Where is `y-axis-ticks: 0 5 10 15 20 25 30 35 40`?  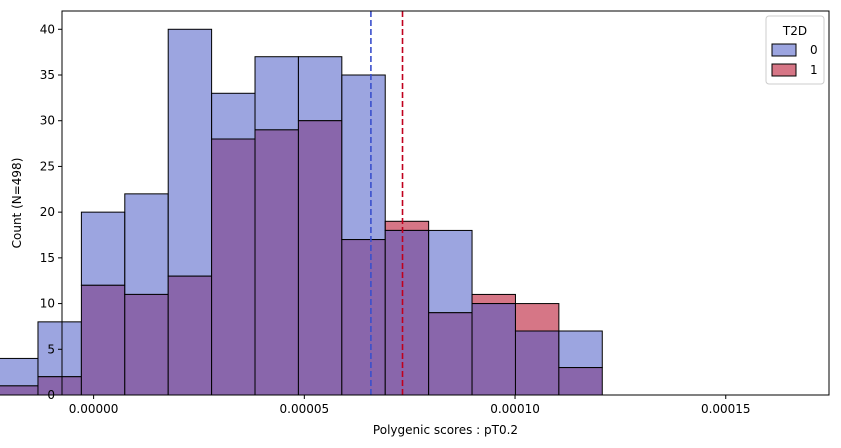 y-axis-ticks: 0 5 10 15 20 25 30 35 40 is located at coordinates (51, 212).